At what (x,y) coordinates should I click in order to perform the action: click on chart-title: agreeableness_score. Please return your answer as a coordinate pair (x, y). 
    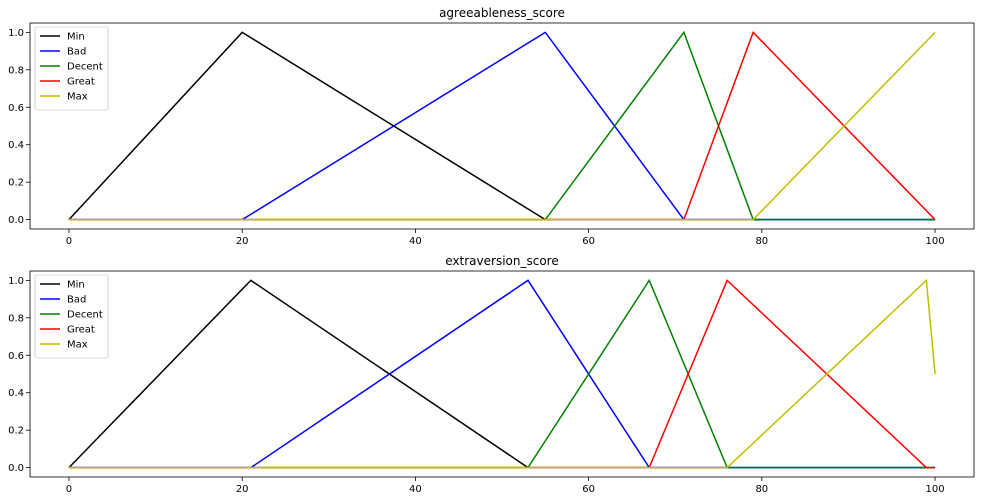
    Looking at the image, I should click on (502, 13).